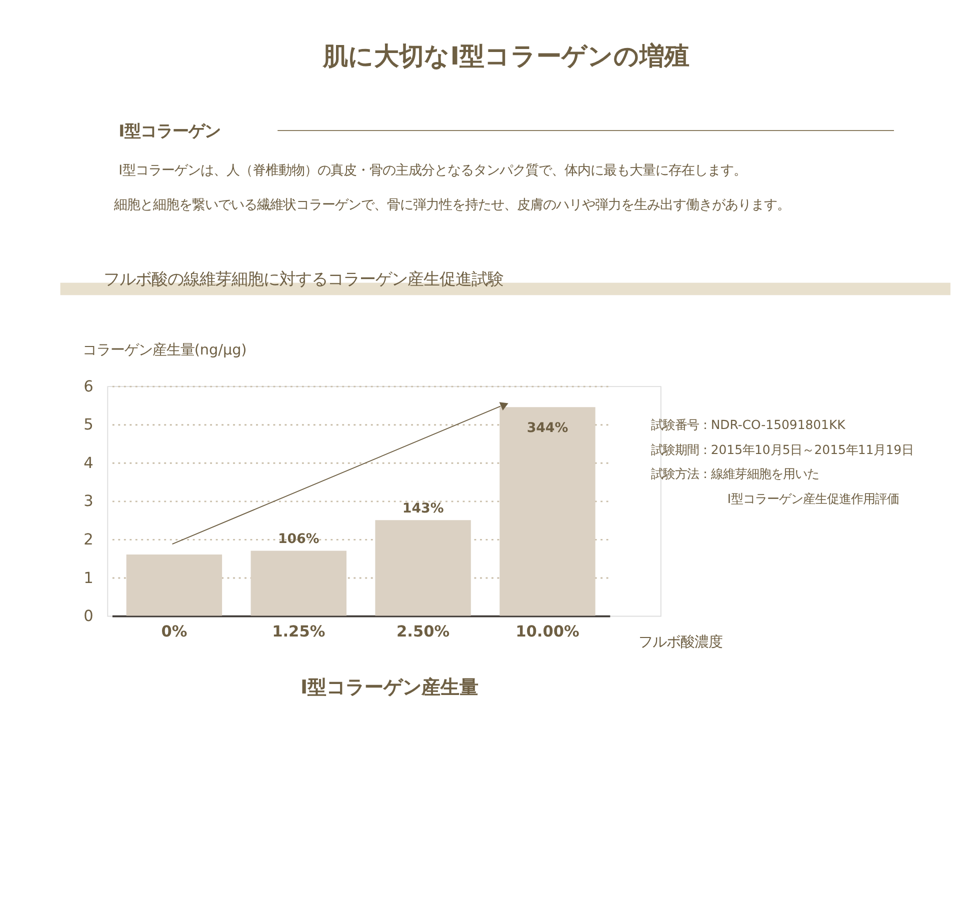 Image resolution: width=960 pixels, height=900 pixels. Describe the element at coordinates (506, 56) in the screenshot. I see `chart-title: 肌に大切なI型コラーゲンの増殖` at that location.